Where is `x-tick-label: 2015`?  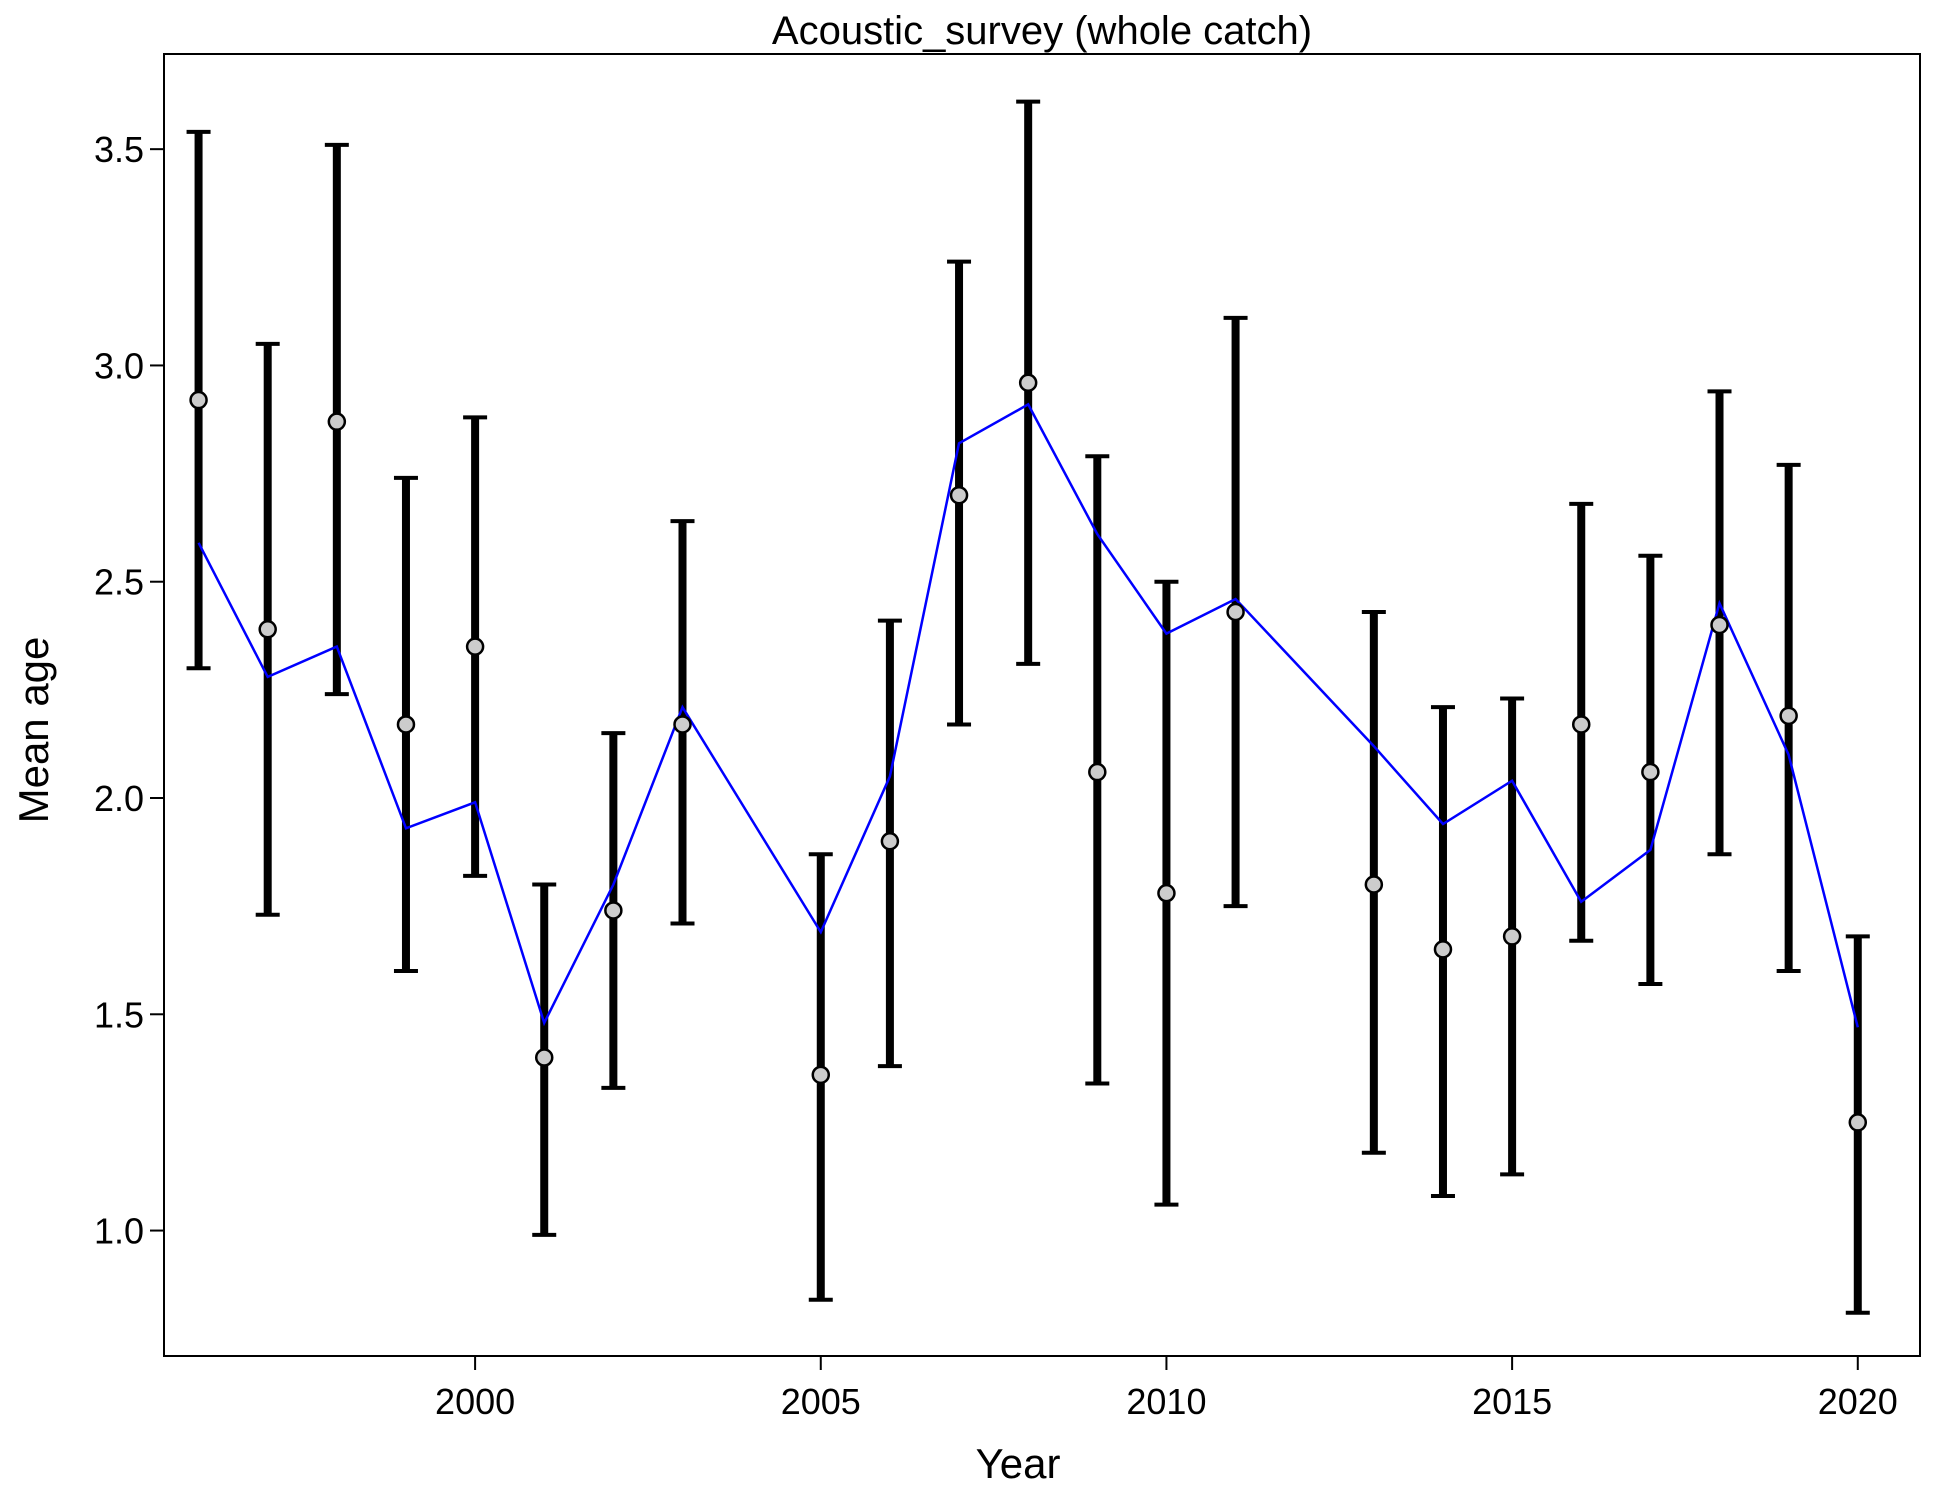
x-tick-label: 2015 is located at coordinates (1512, 1401).